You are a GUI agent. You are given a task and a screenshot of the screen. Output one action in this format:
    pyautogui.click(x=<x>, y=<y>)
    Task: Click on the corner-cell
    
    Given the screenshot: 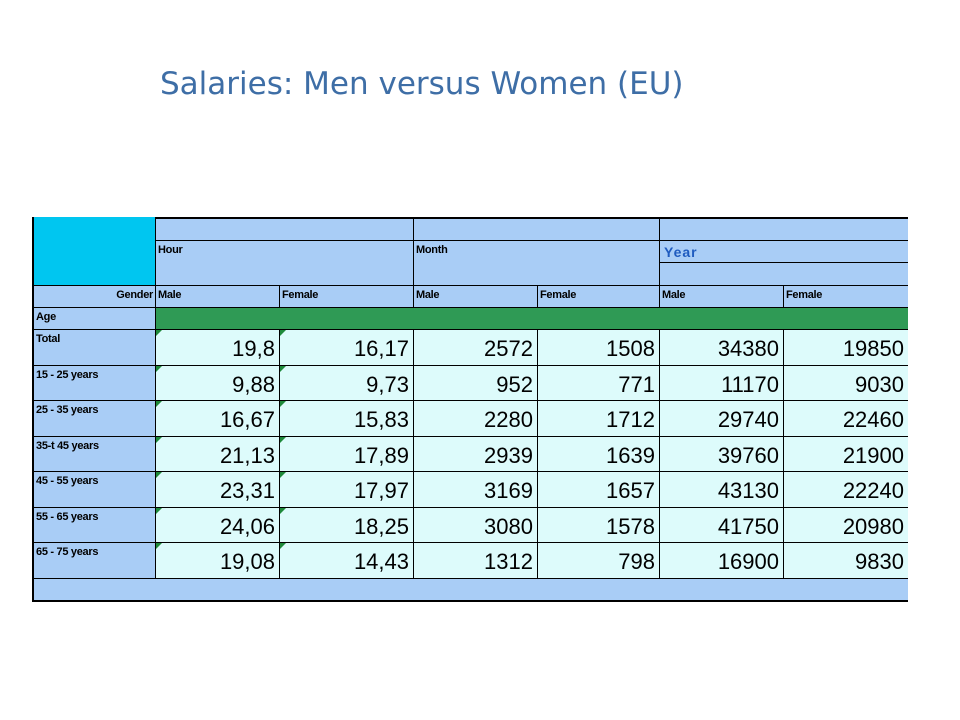 What is the action you would take?
    pyautogui.click(x=95, y=251)
    